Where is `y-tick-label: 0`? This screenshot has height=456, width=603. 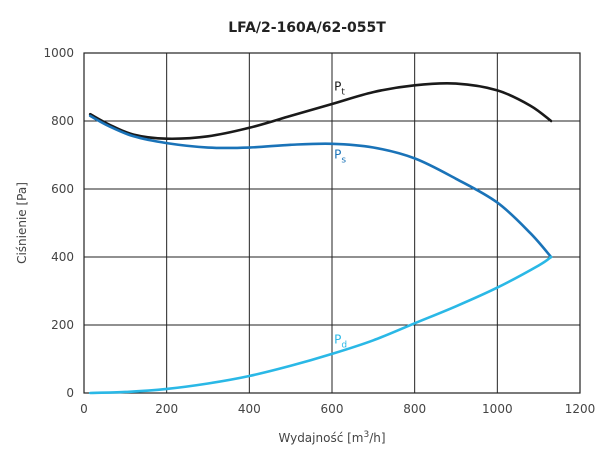
y-tick-label: 0 is located at coordinates (70, 393).